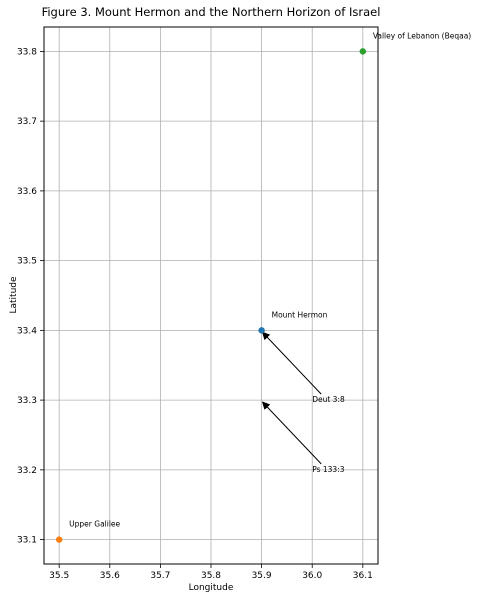 The height and width of the screenshot is (600, 480). I want to click on y-tick-label: 33.2, so click(27, 471).